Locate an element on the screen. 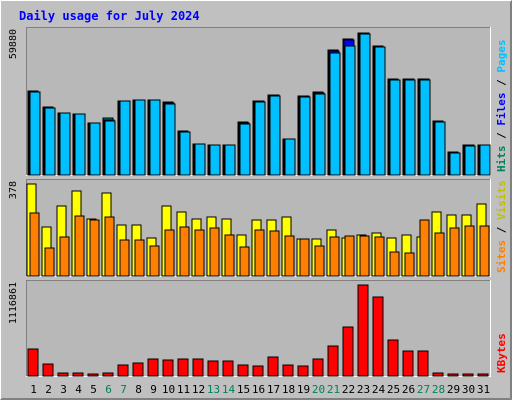 This screenshot has width=512, height=400. x-tick-label: 21 is located at coordinates (333, 389).